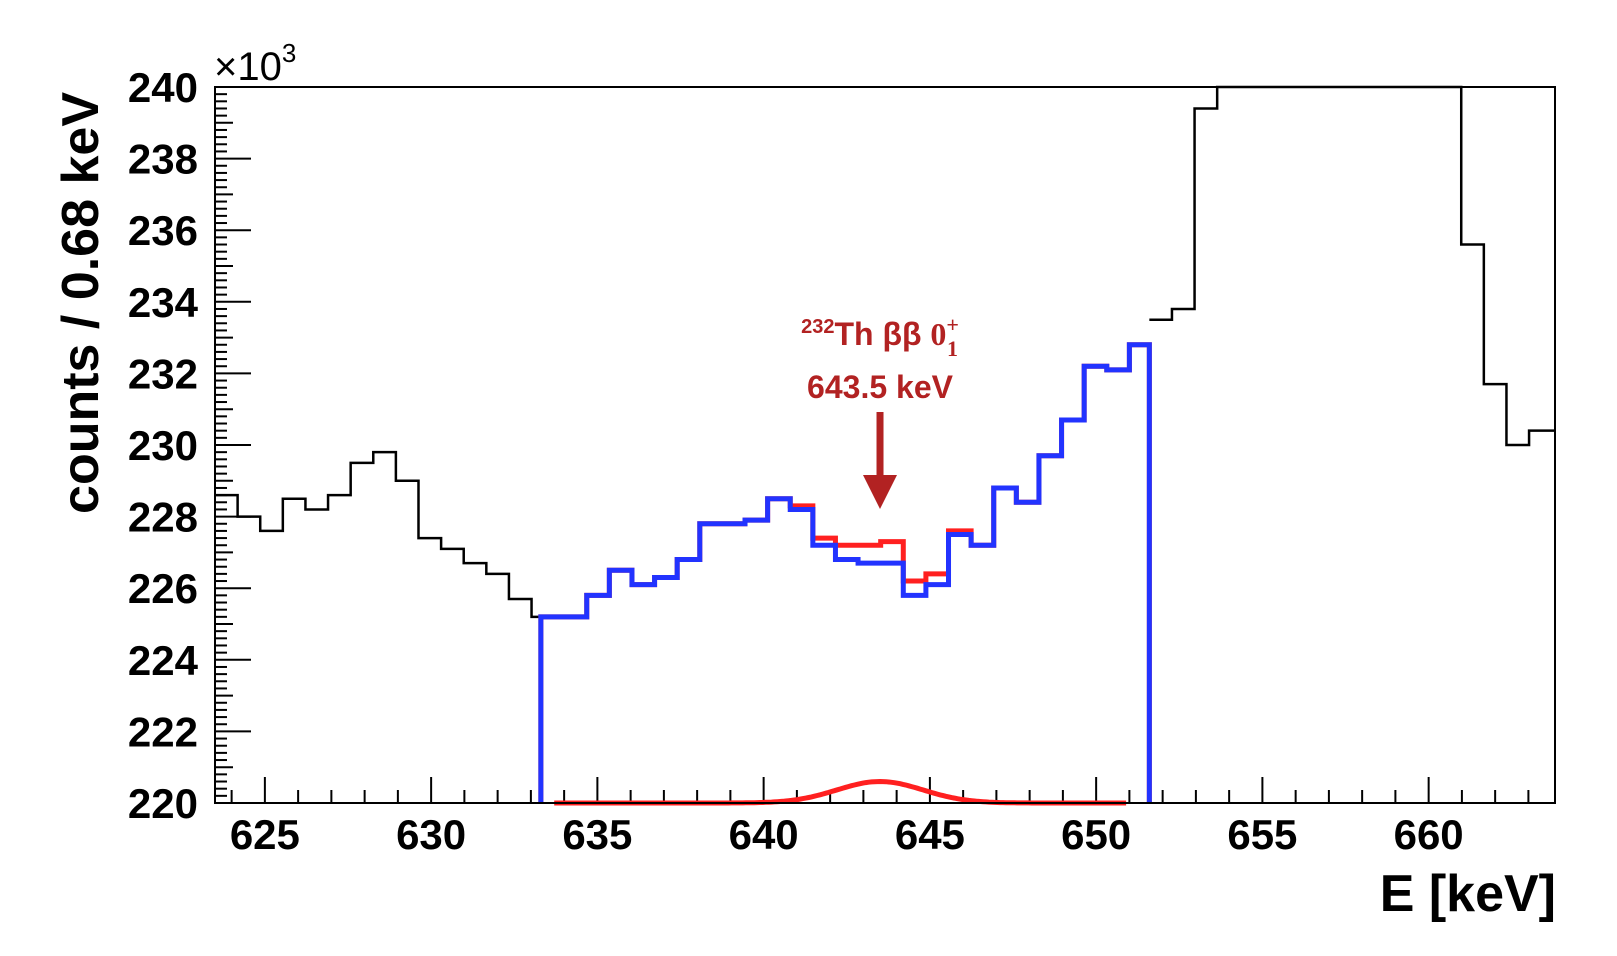 The image size is (1617, 956). Describe the element at coordinates (880, 492) in the screenshot. I see `annotation-arrow-head` at that location.